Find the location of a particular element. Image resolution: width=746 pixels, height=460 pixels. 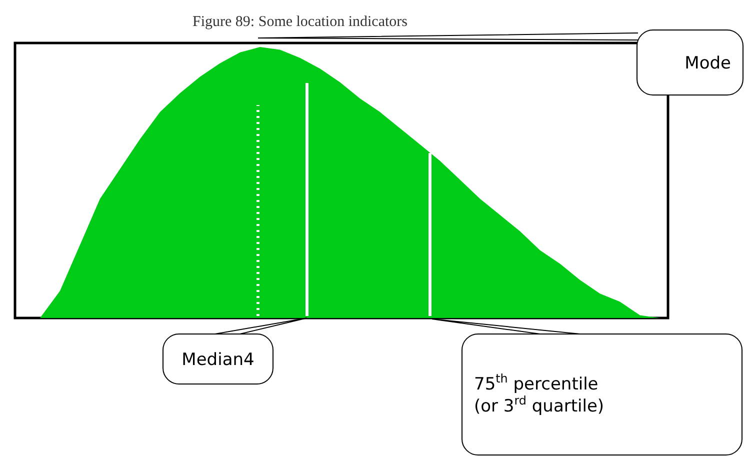

speech-bubble: 75$^{th}$ percentile (or 3$^{rd}$ quartile) is located at coordinates (602, 395).